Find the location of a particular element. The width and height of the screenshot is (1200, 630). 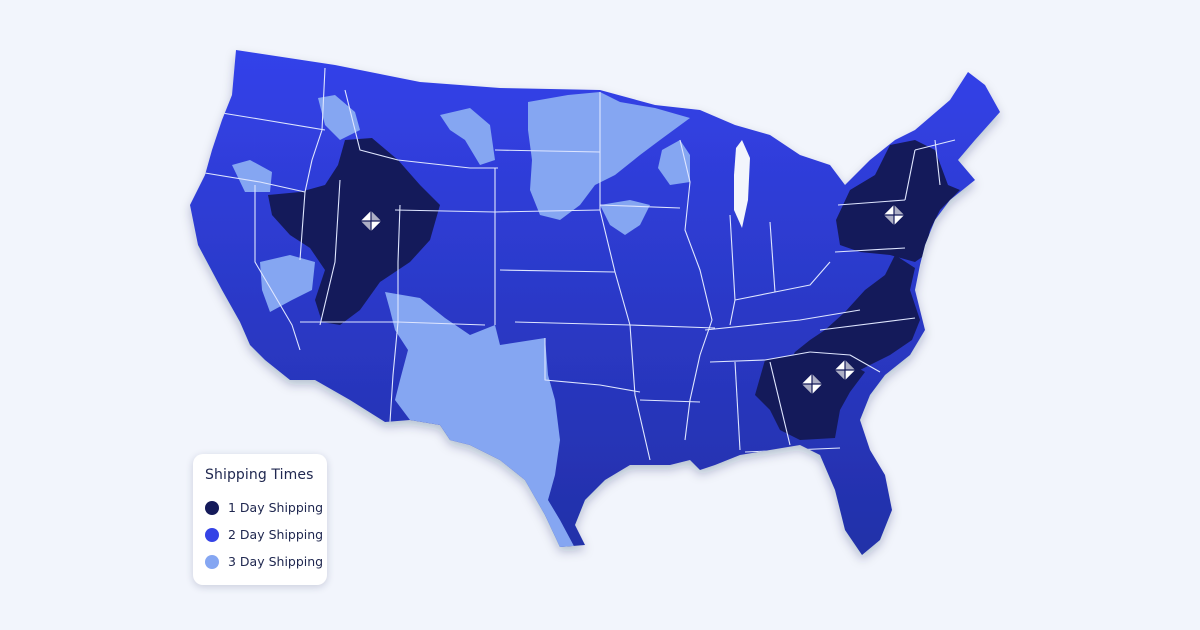

border-tn-s is located at coordinates (760, 357).